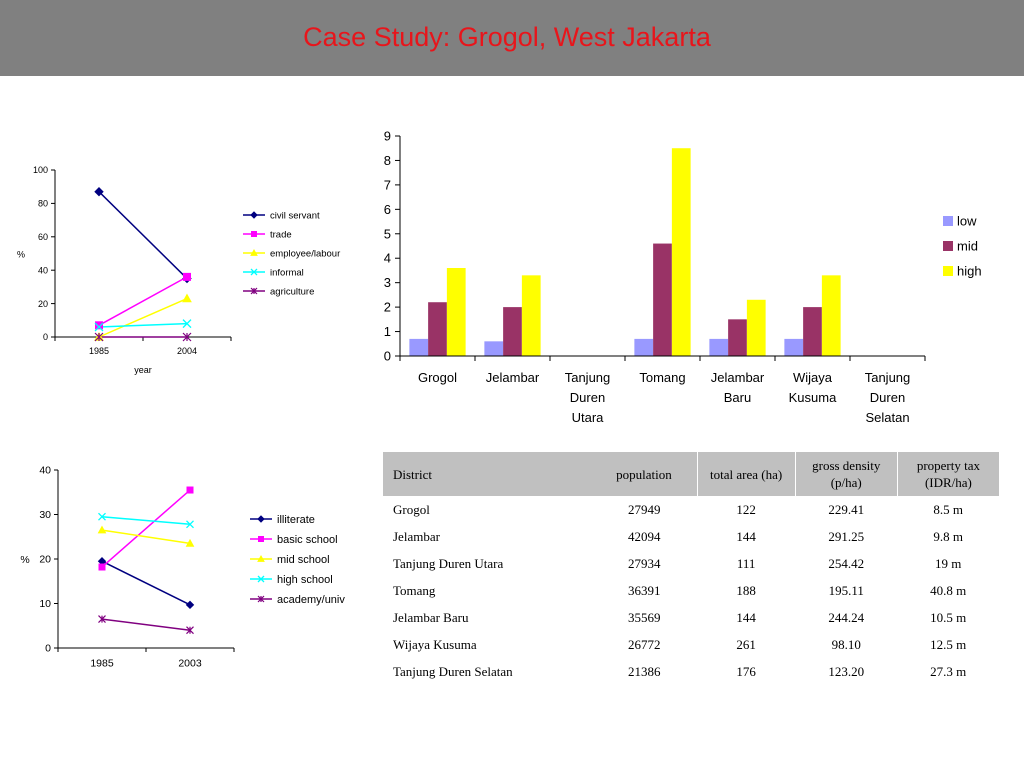  Describe the element at coordinates (948, 563) in the screenshot. I see `cell-property-tax: 19 m` at that location.